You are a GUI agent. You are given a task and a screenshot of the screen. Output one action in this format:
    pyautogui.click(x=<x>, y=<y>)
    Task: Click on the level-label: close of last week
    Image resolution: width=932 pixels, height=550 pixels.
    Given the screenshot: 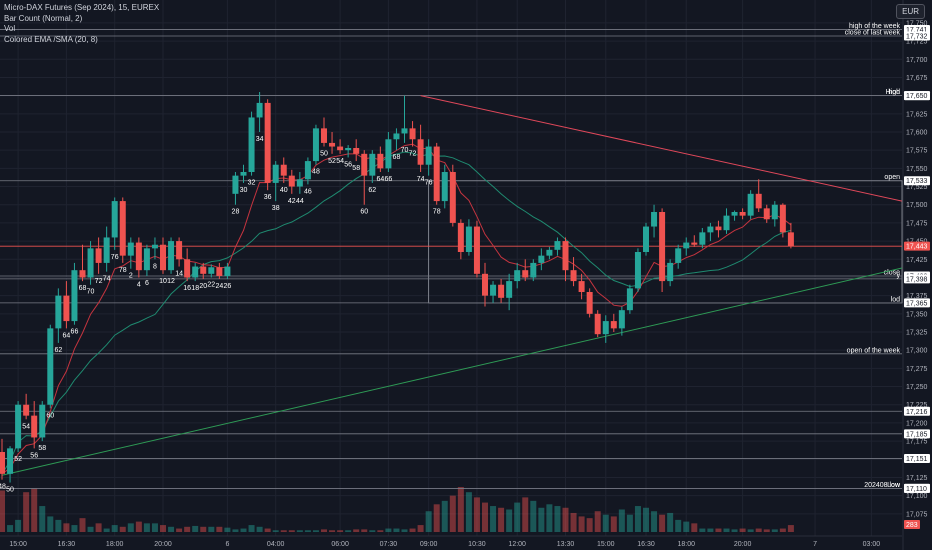 What is the action you would take?
    pyautogui.click(x=873, y=33)
    